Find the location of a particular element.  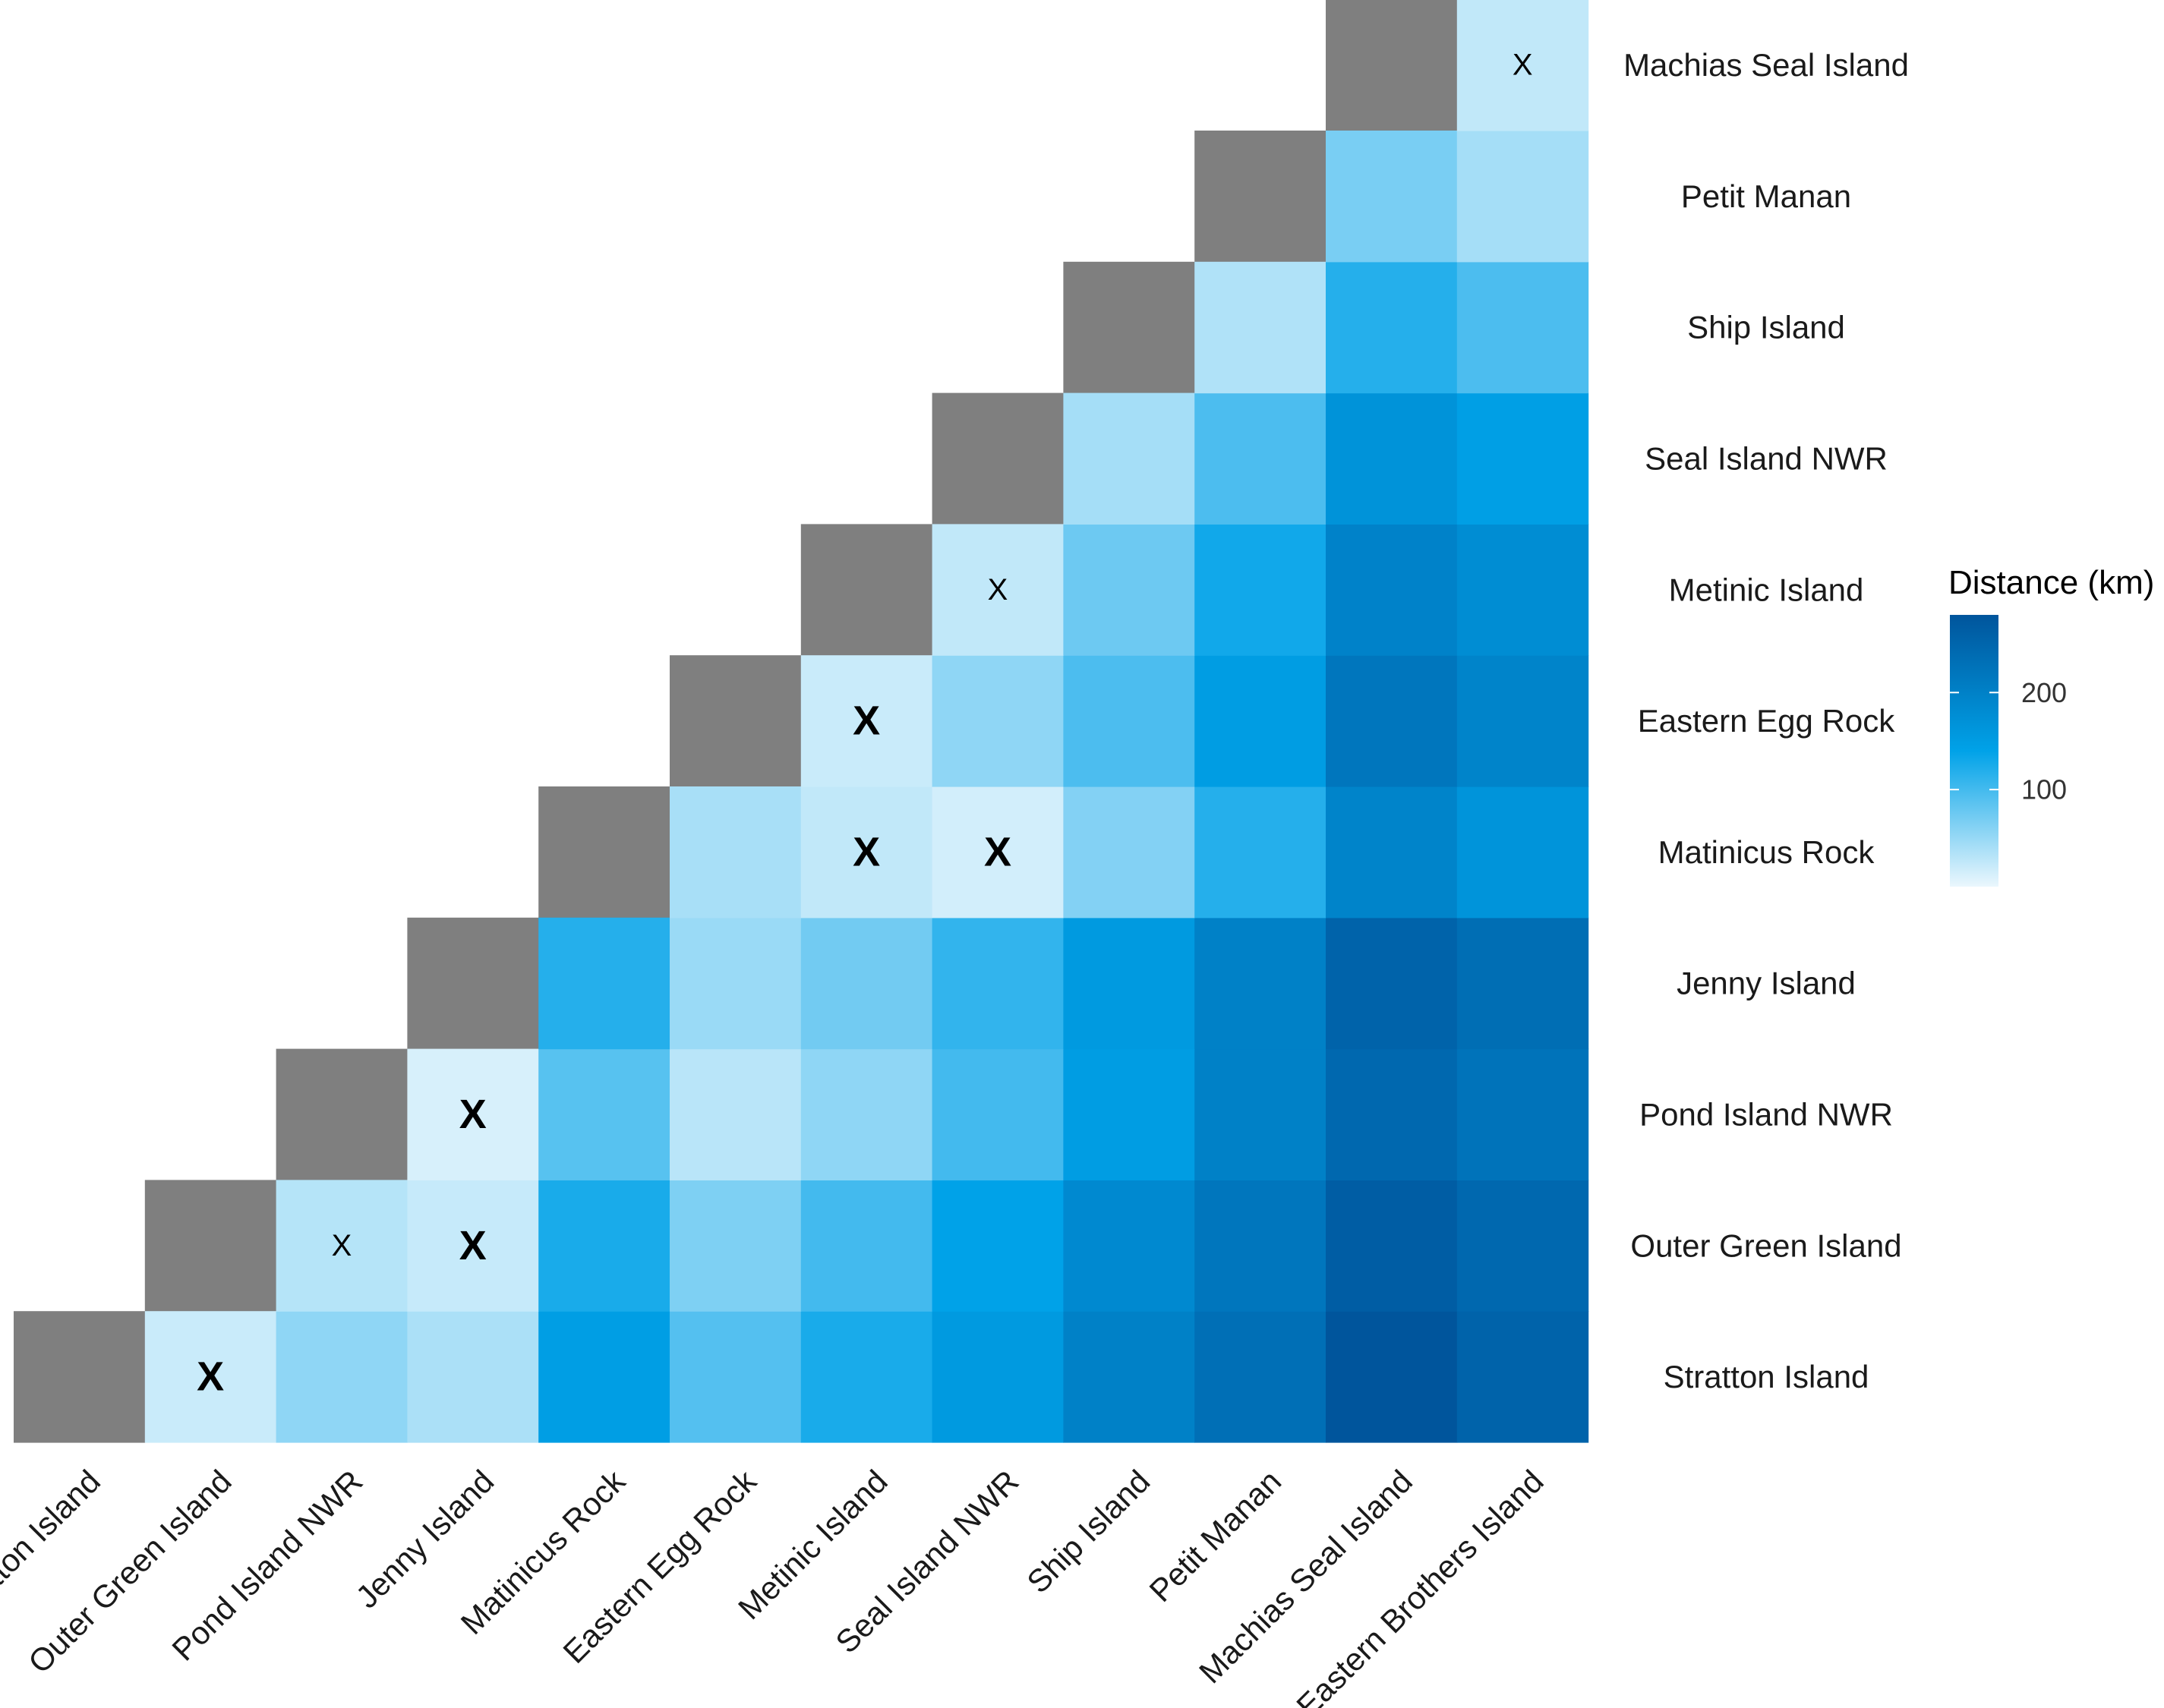

y-tick-label: Matinicus Rock is located at coordinates (1766, 852).